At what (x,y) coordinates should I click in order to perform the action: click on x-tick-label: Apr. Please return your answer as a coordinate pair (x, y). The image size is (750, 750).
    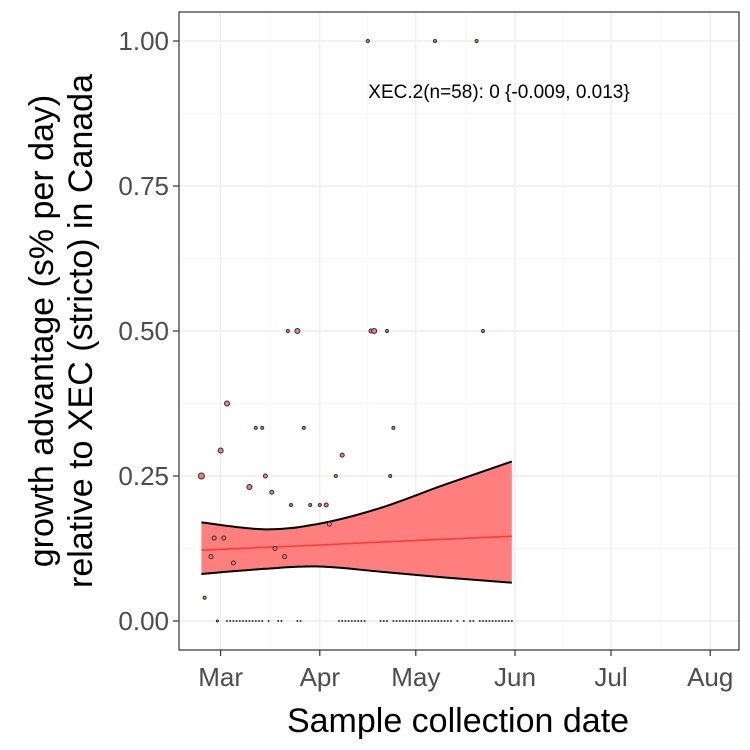
    Looking at the image, I should click on (320, 677).